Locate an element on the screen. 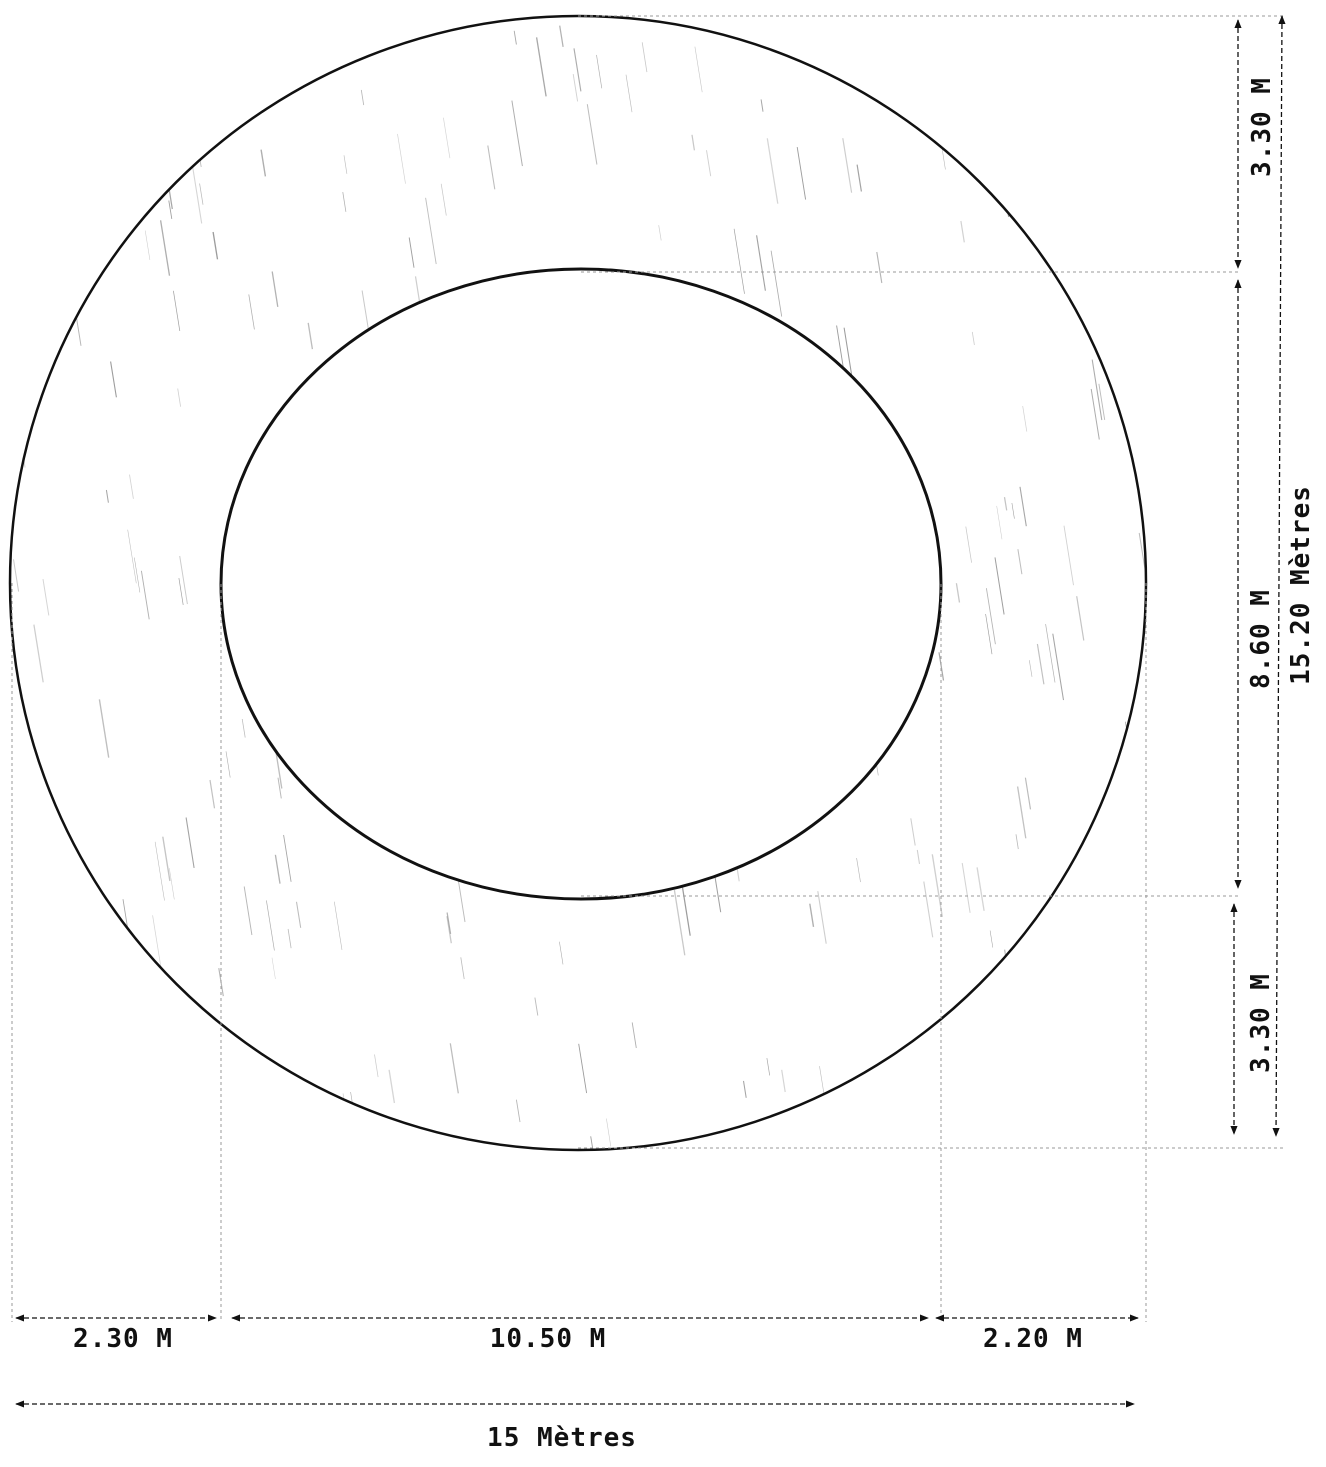  left-ring-width-label: 2.30 M is located at coordinates (123, 1339).